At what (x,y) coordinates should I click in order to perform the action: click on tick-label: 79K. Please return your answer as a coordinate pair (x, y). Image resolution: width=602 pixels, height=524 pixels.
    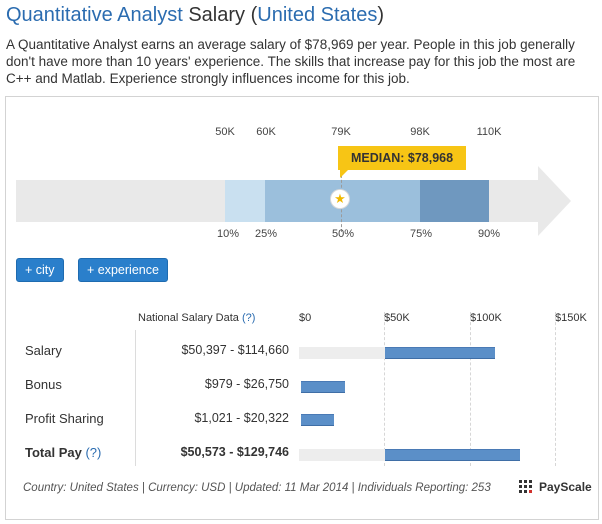
    Looking at the image, I should click on (341, 132).